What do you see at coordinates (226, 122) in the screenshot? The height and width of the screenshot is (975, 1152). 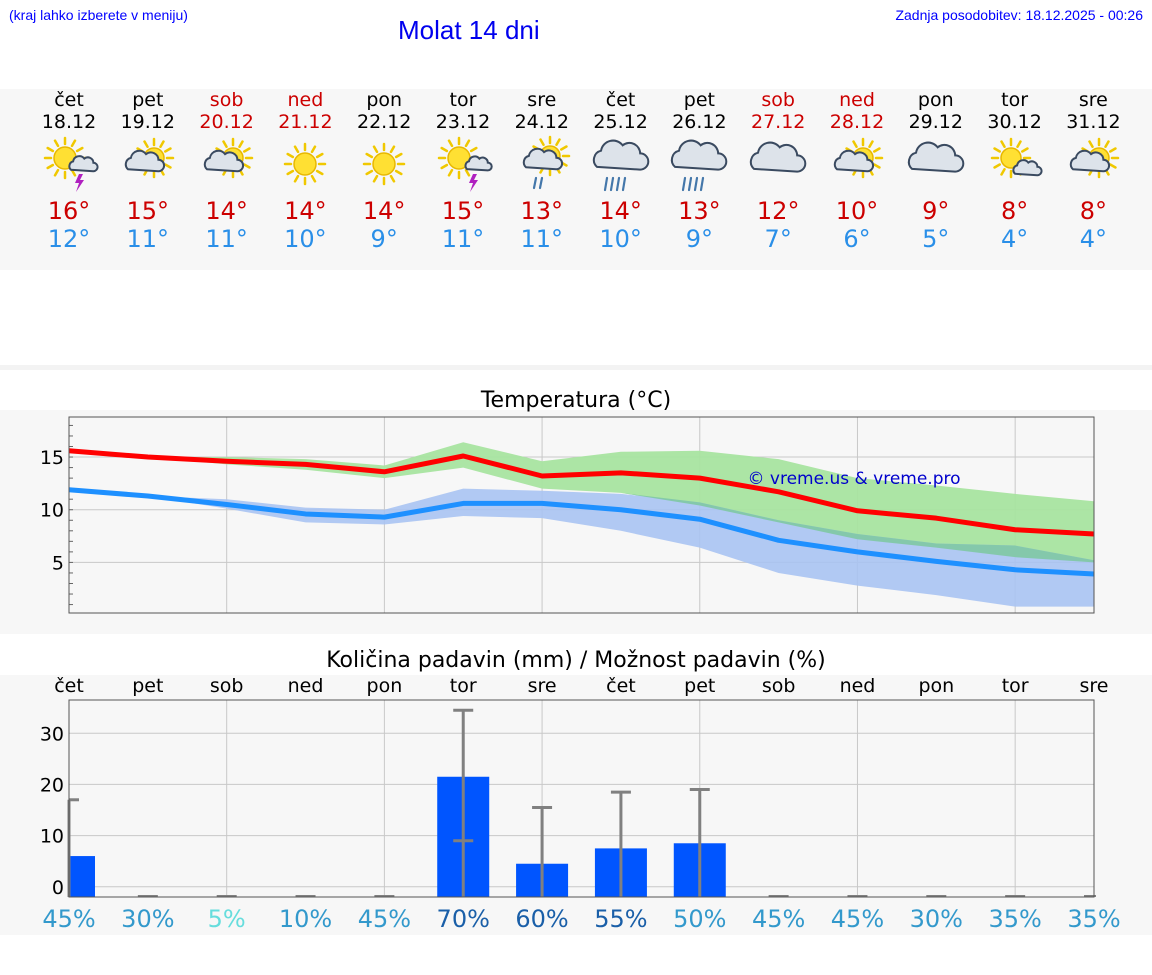 I see `day-date: 20.12` at bounding box center [226, 122].